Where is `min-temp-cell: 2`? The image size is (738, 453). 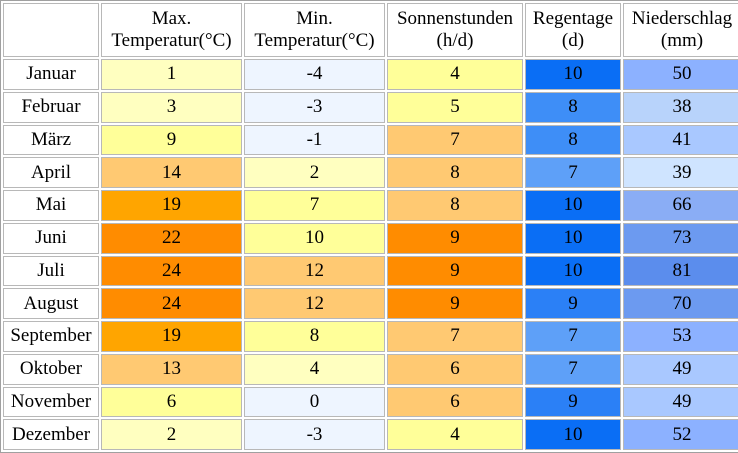 min-temp-cell: 2 is located at coordinates (314, 172).